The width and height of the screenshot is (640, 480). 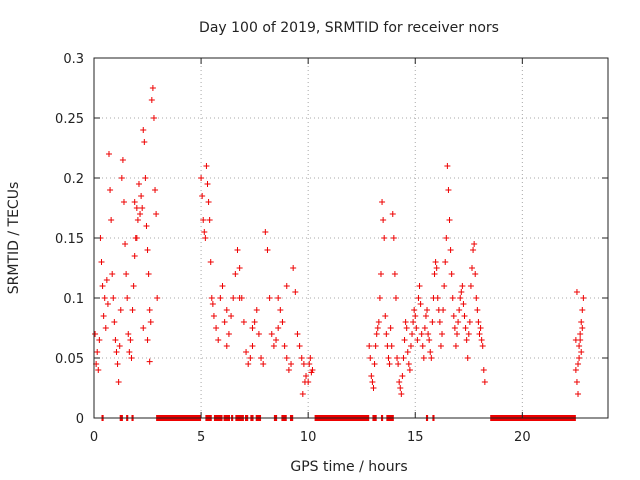 What do you see at coordinates (14, 238) in the screenshot?
I see `y-axis-label: SRMTID / TECUs` at bounding box center [14, 238].